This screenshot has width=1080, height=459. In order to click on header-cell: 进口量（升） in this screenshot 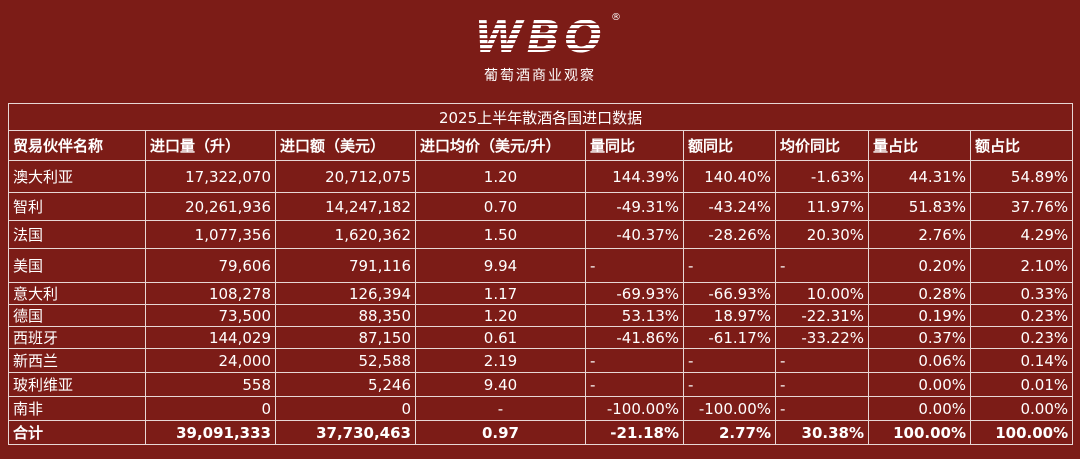, I will do `click(210, 145)`.